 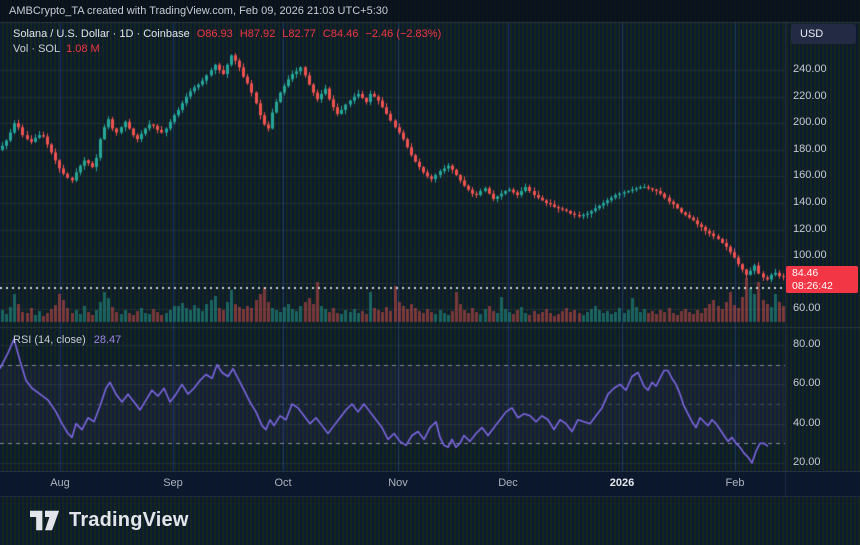 What do you see at coordinates (283, 483) in the screenshot?
I see `time-tick: Oct` at bounding box center [283, 483].